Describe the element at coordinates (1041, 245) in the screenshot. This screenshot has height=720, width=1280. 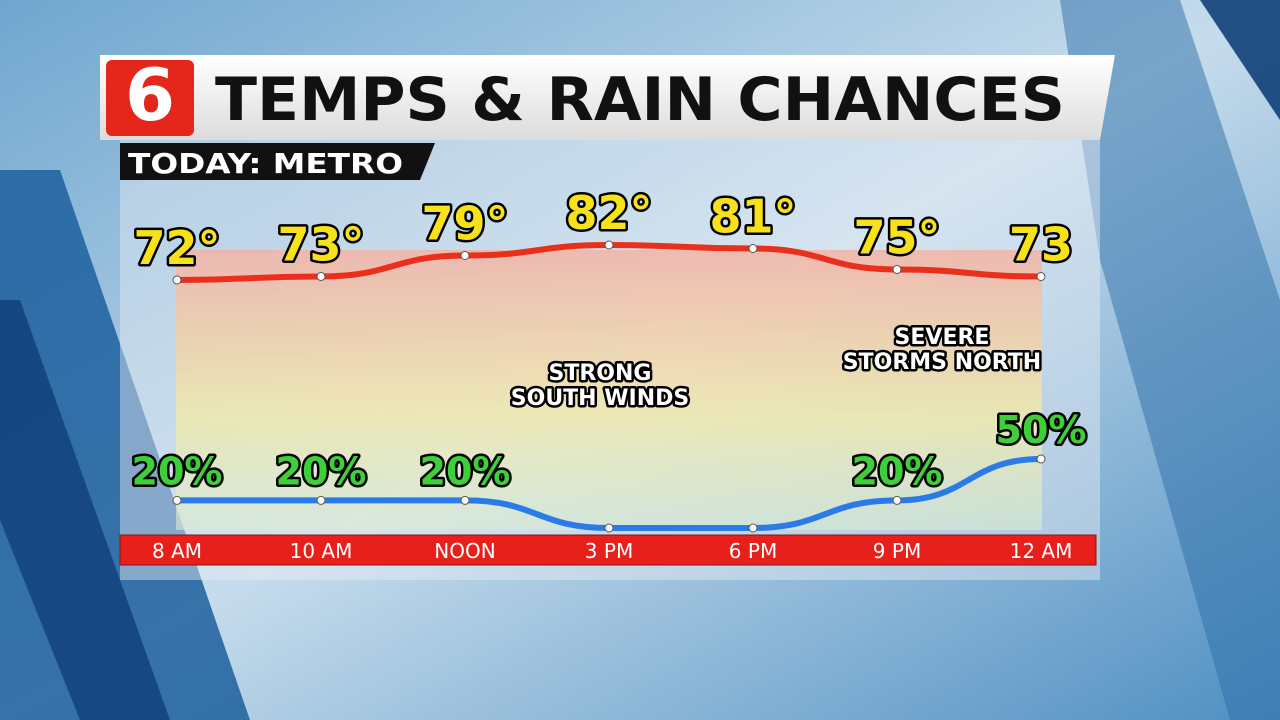
I see `data-label: 73` at that location.